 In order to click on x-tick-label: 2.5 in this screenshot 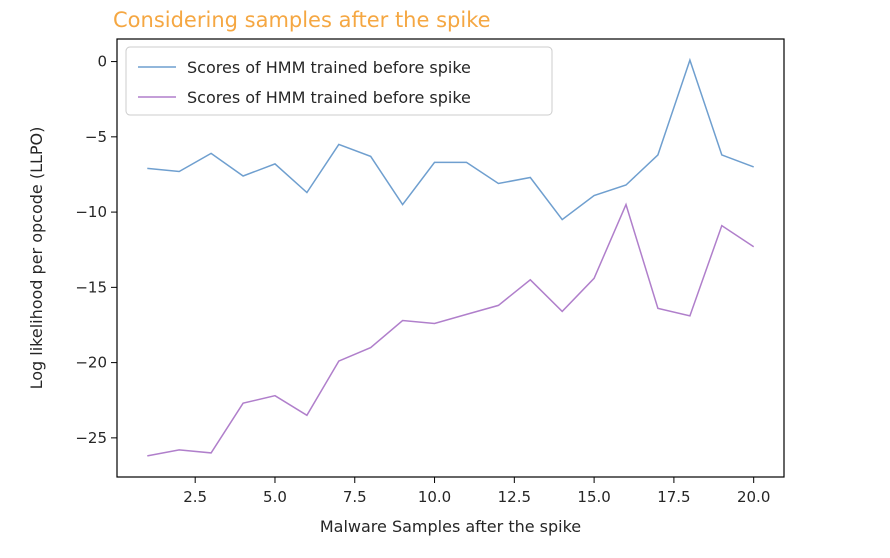, I will do `click(195, 497)`.